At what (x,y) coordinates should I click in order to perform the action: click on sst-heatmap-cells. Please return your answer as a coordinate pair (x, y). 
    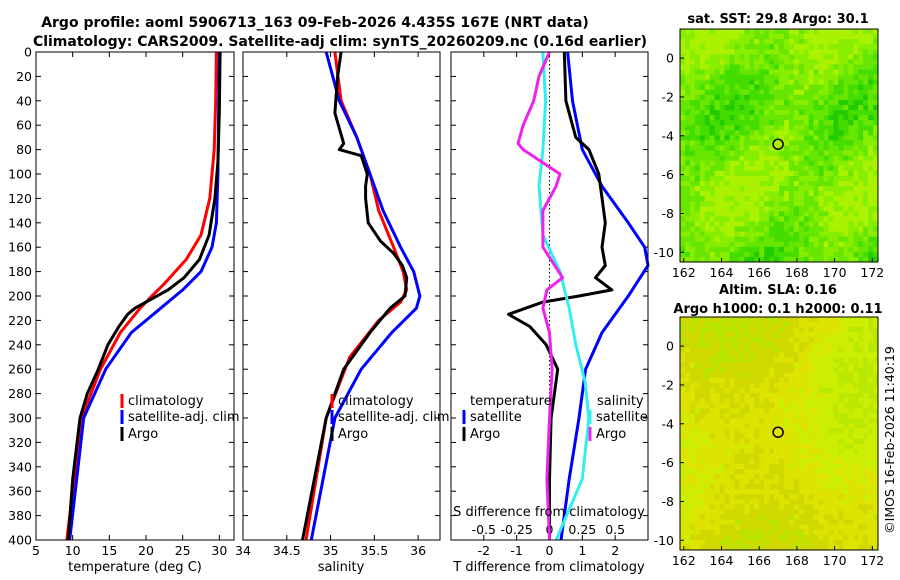
    Looking at the image, I should click on (779, 146).